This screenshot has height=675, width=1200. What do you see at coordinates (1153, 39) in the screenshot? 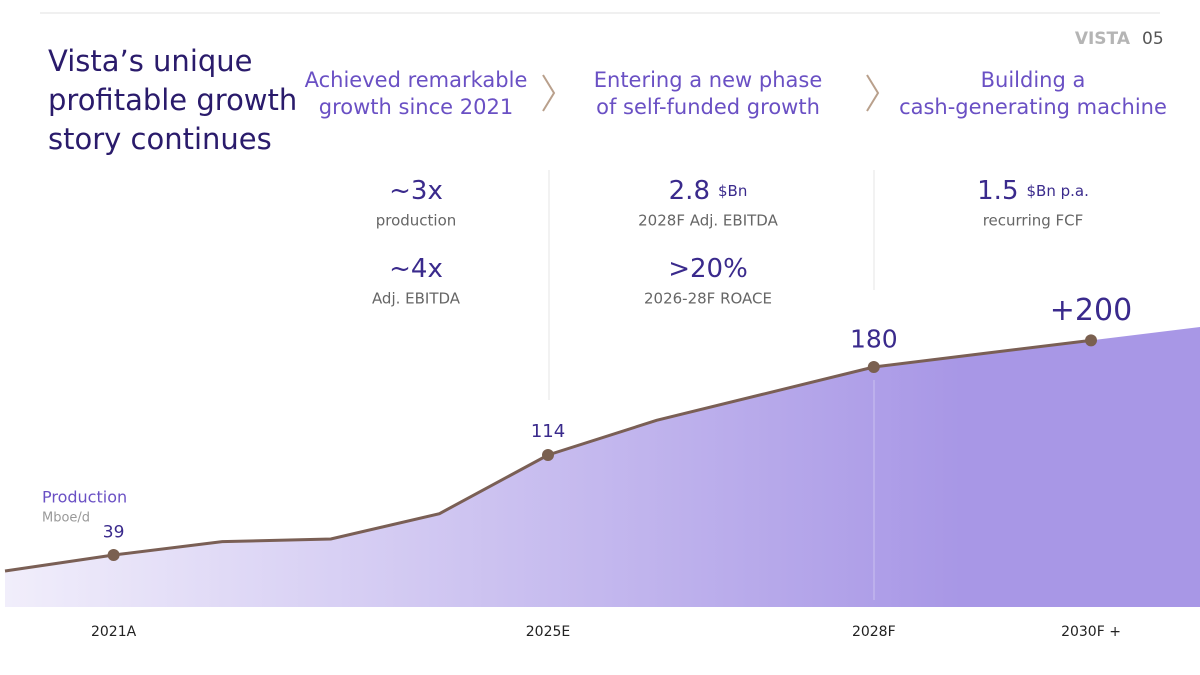
I see `page-number: 05` at bounding box center [1153, 39].